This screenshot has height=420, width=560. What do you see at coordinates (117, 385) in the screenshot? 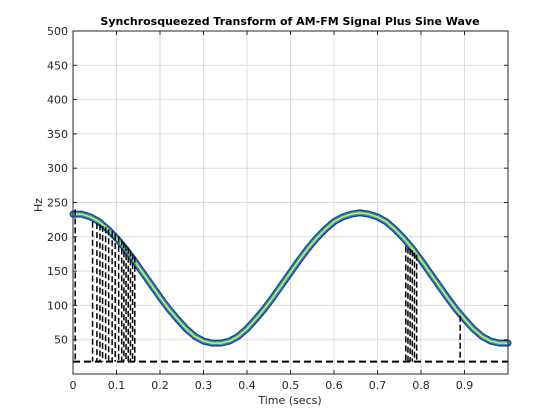
I see `x-tick-label: 0.1` at bounding box center [117, 385].